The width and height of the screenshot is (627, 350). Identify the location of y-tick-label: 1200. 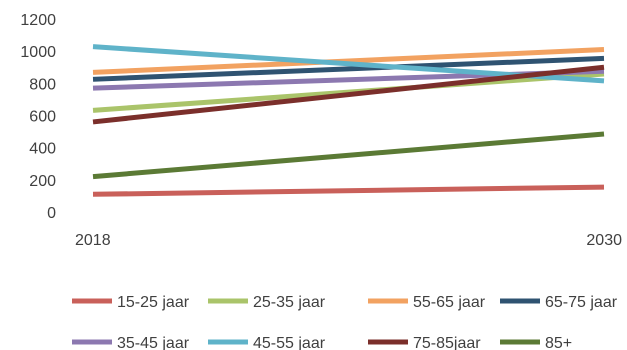
(38, 20).